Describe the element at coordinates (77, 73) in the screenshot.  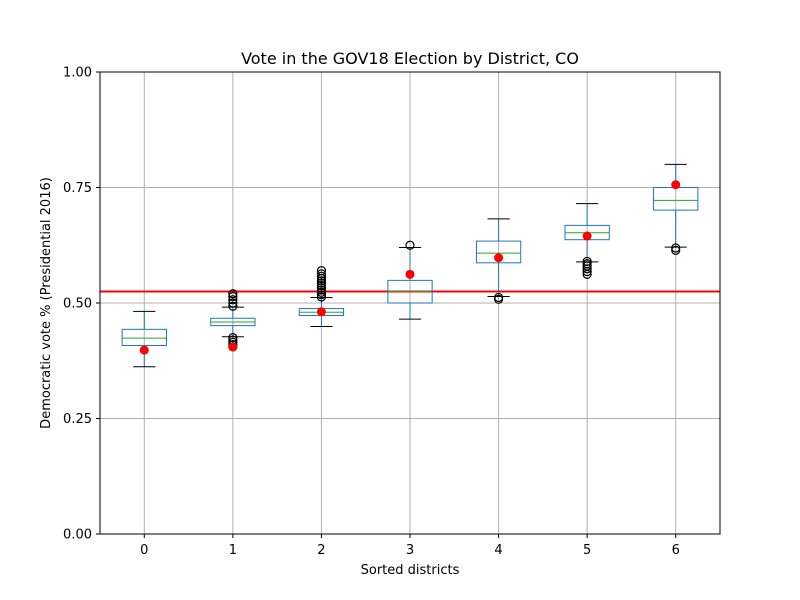
I see `y-tick-label: 1.00` at that location.